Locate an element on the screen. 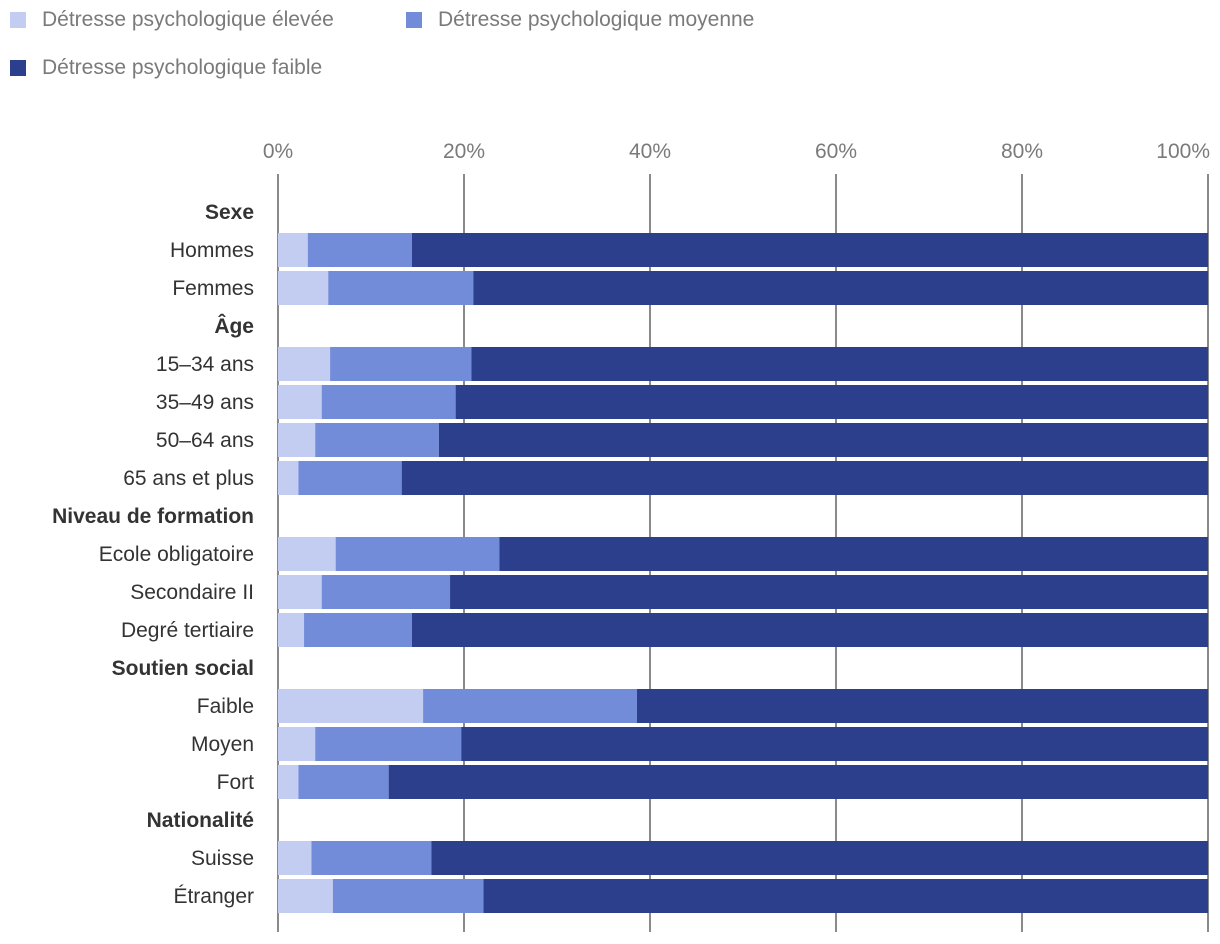 The width and height of the screenshot is (1220, 944). group-header-label: Nationalité is located at coordinates (200, 820).